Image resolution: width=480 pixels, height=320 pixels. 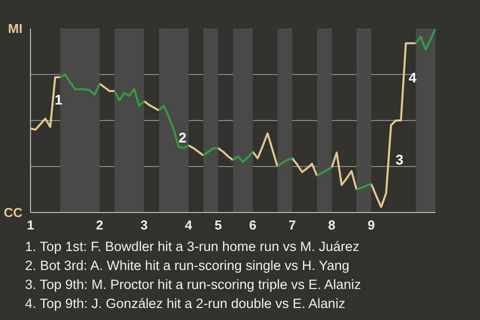 I want to click on text: MI, so click(x=15, y=28).